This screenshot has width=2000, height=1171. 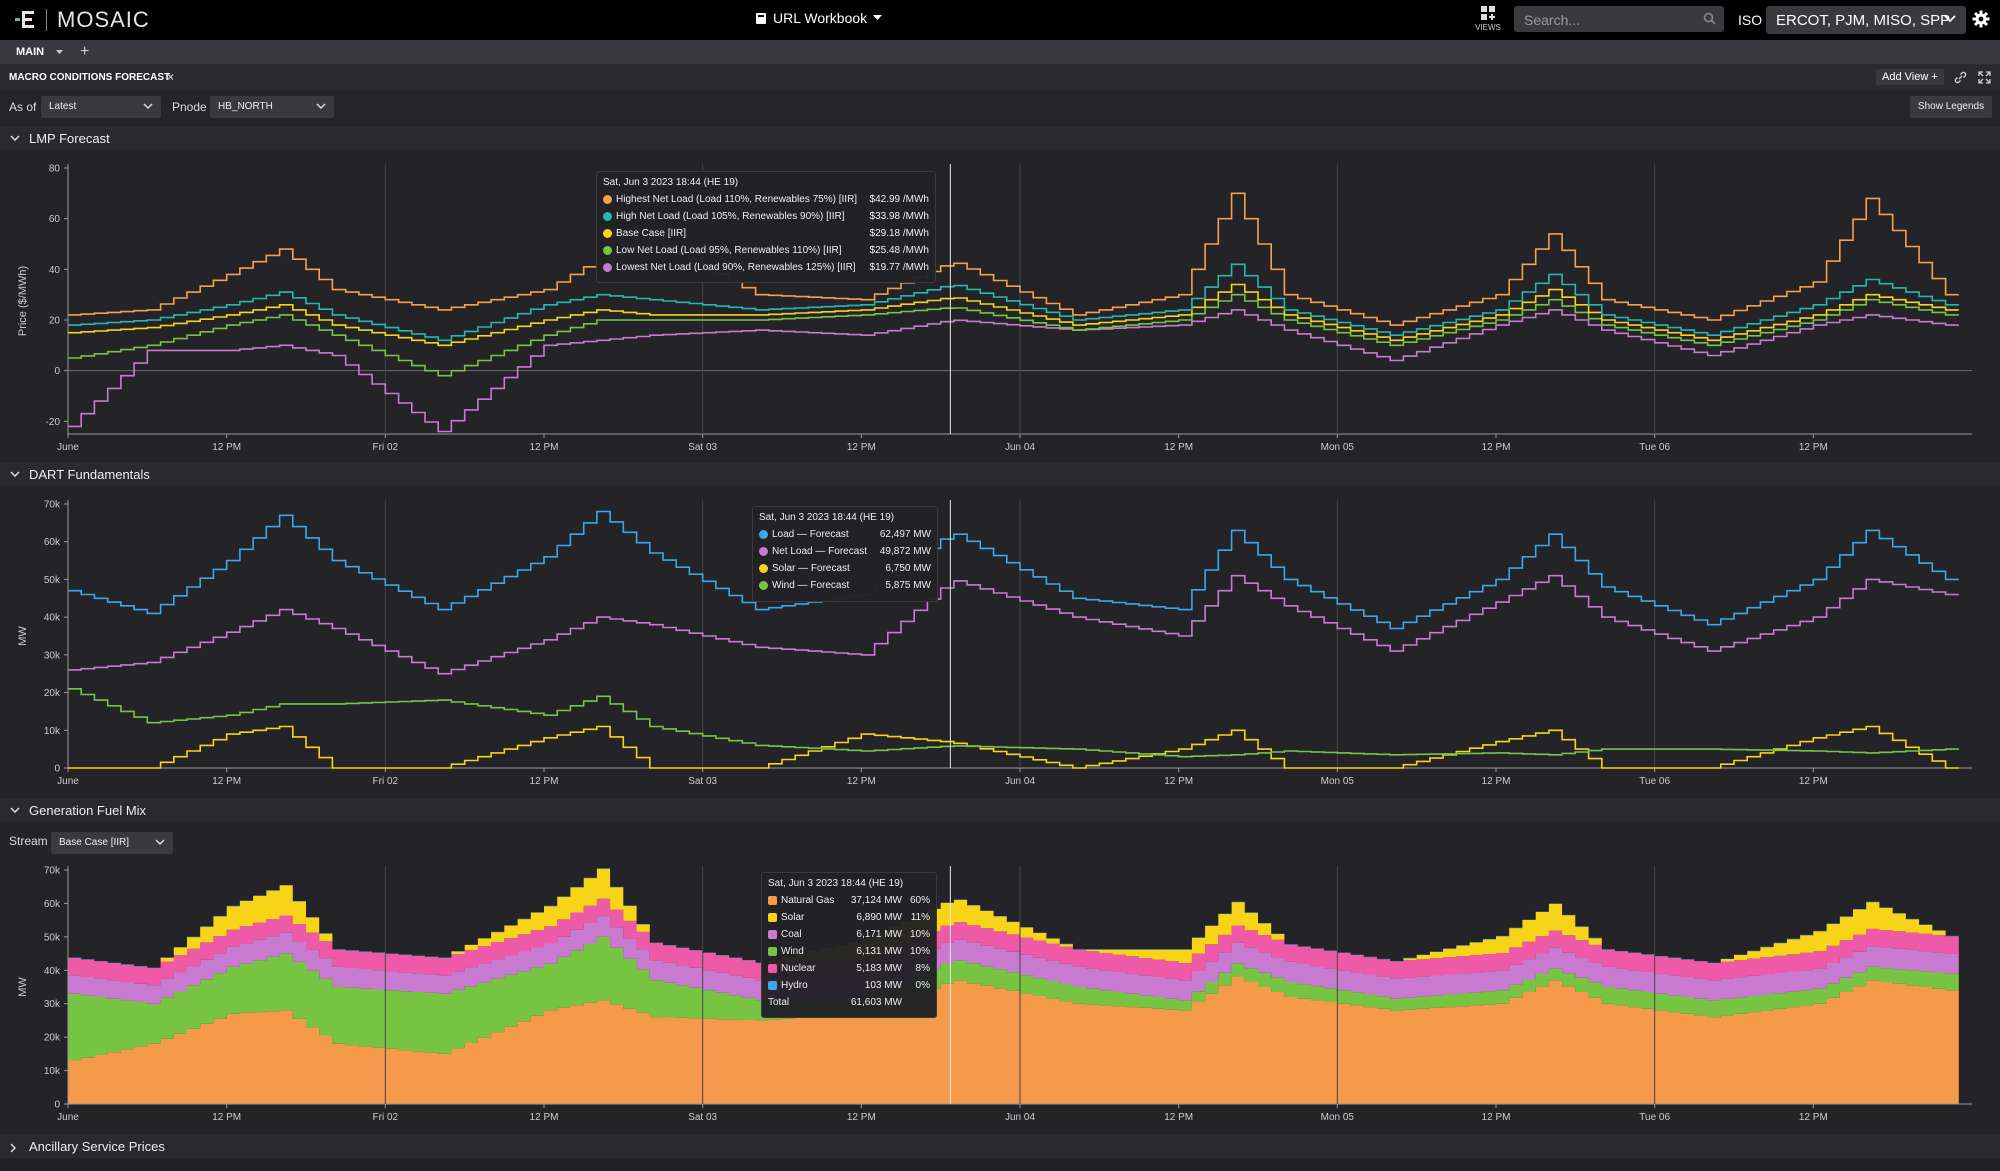 I want to click on y-tick-label: 30k, so click(x=52, y=1004).